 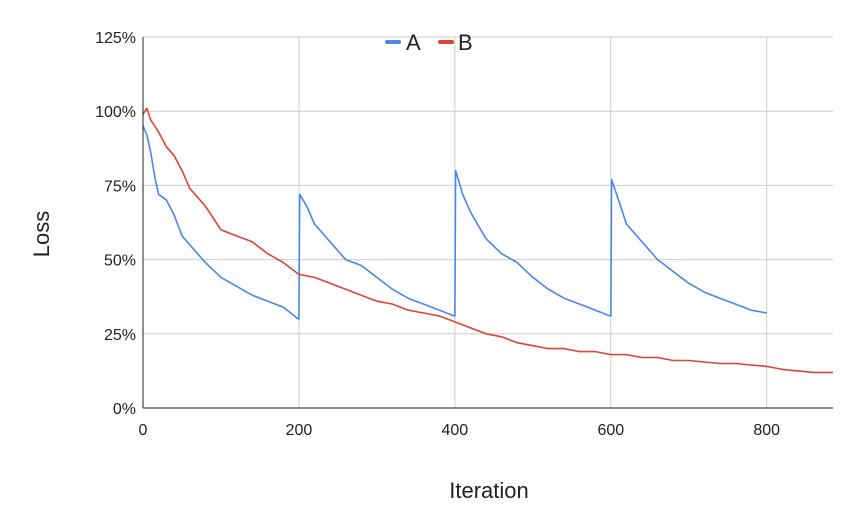 I want to click on x-tick-label: 200, so click(x=299, y=430).